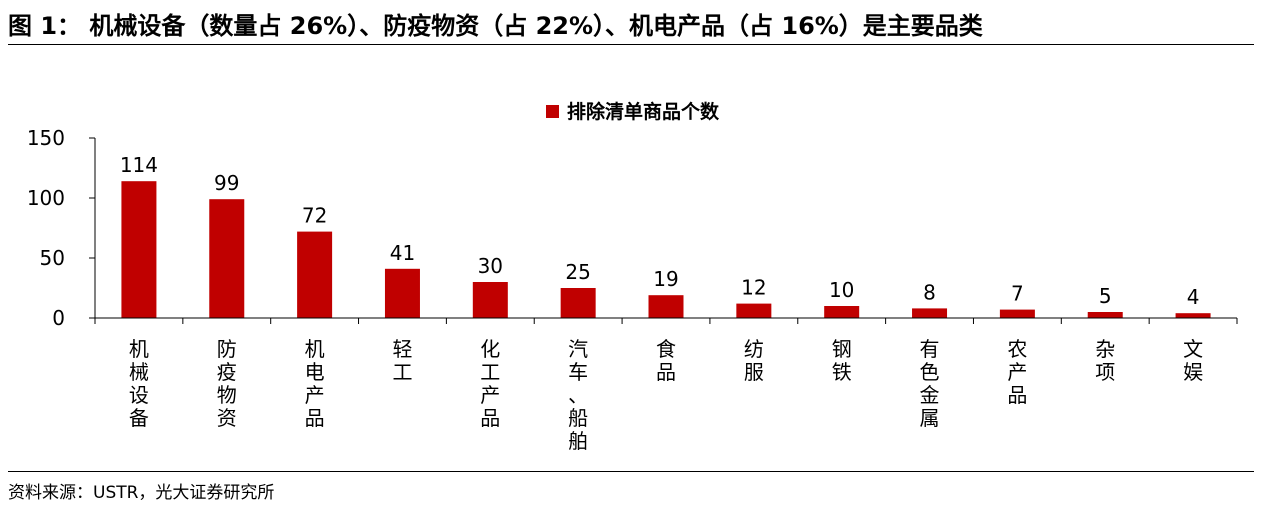  What do you see at coordinates (226, 183) in the screenshot?
I see `bar-value-label: 99` at bounding box center [226, 183].